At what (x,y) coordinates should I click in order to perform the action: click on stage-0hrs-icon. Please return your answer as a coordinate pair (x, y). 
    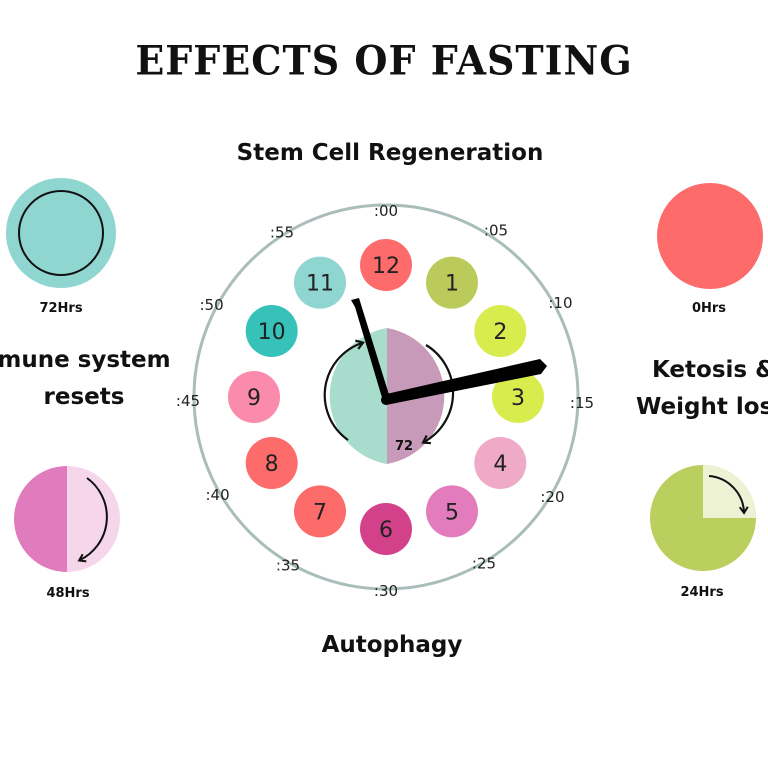
    Looking at the image, I should click on (710, 236).